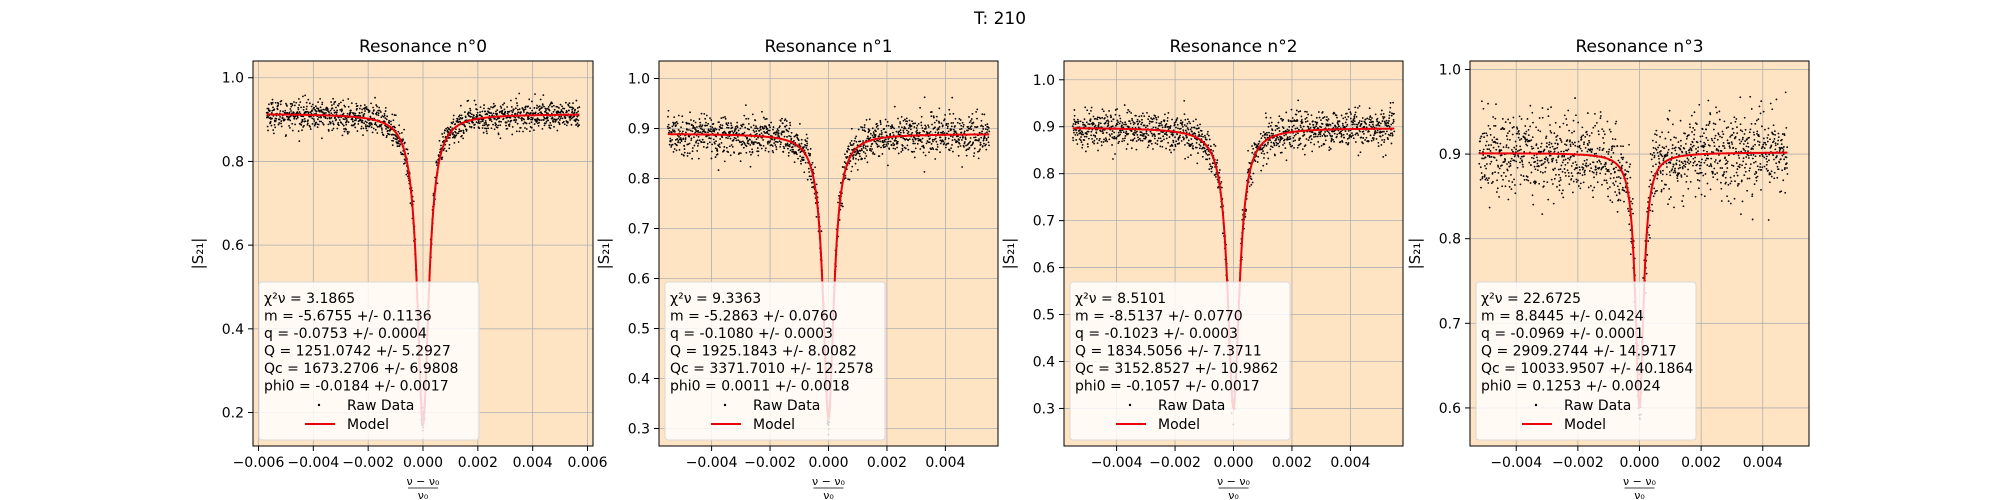 The width and height of the screenshot is (2000, 500). Describe the element at coordinates (639, 330) in the screenshot. I see `y-tick-label: 0.5` at that location.